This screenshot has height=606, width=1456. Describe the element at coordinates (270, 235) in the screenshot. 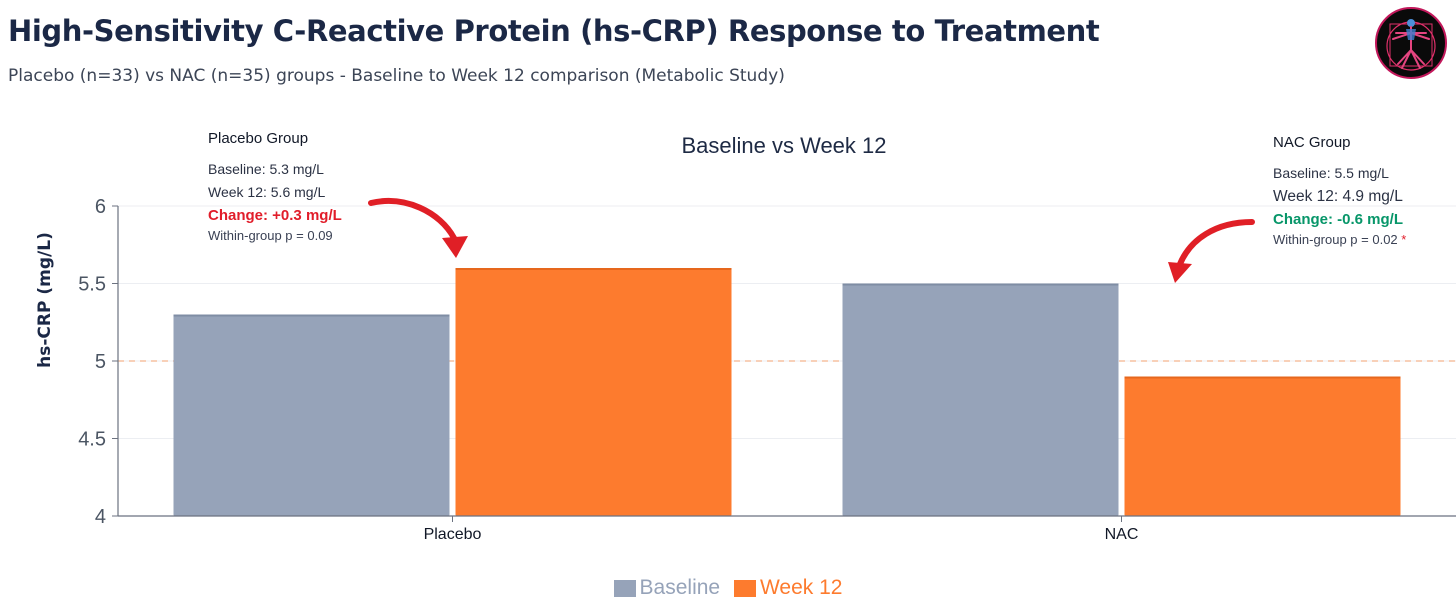

I see `placebo-p-value: Within-group p = 0.09` at that location.